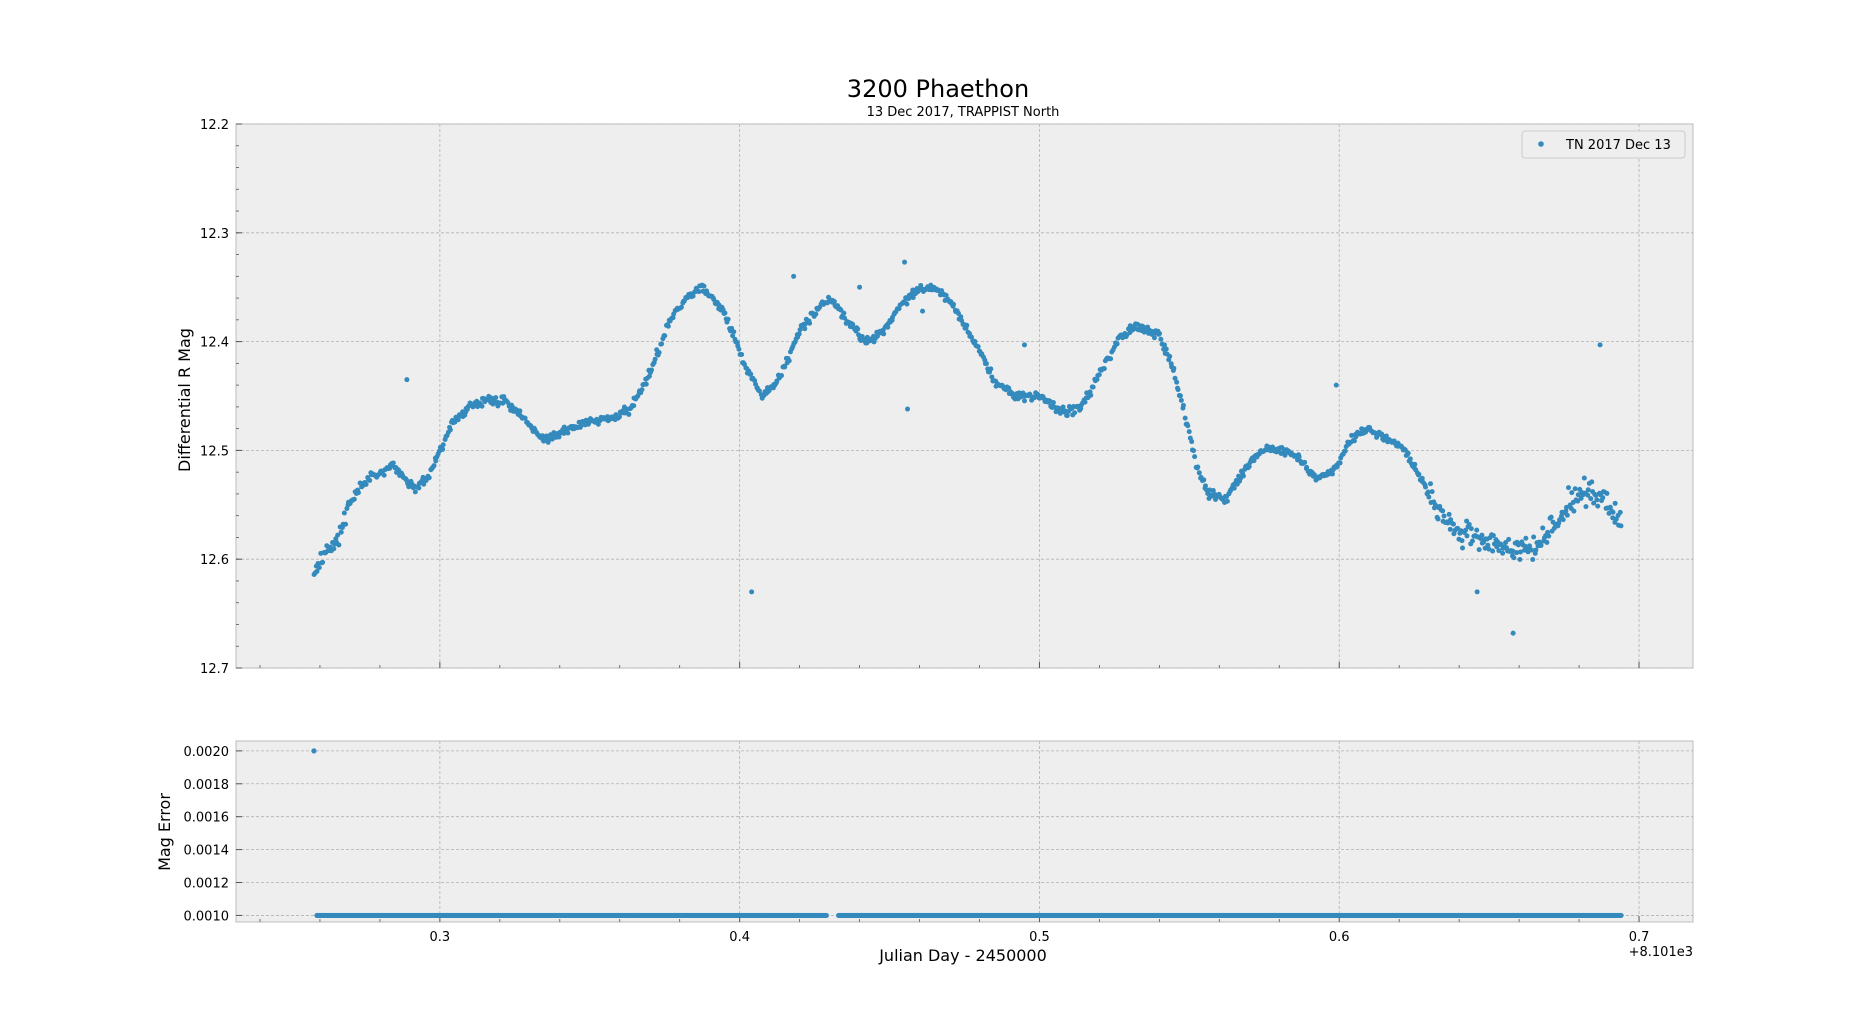 This screenshot has width=1855, height=1022. Describe the element at coordinates (214, 343) in the screenshot. I see `top-y-tick-label: 12.4` at that location.